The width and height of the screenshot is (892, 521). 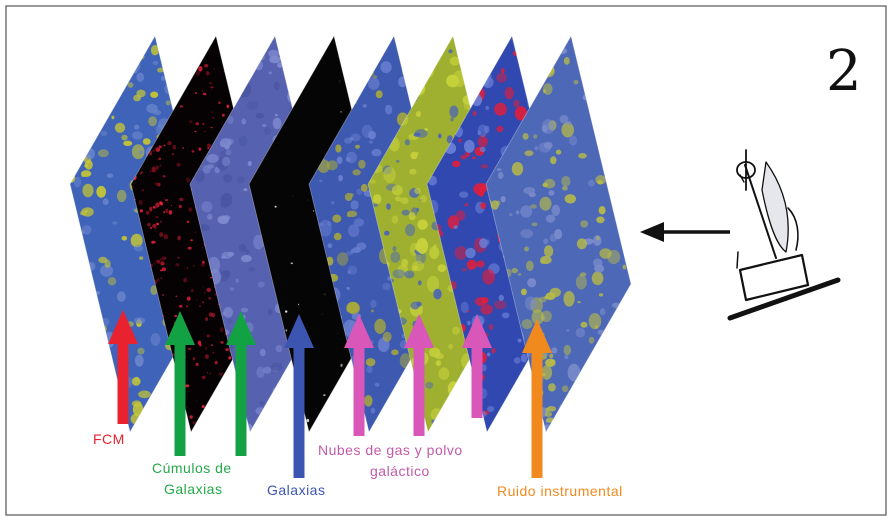 What do you see at coordinates (109, 439) in the screenshot?
I see `label-fcm: FCM` at bounding box center [109, 439].